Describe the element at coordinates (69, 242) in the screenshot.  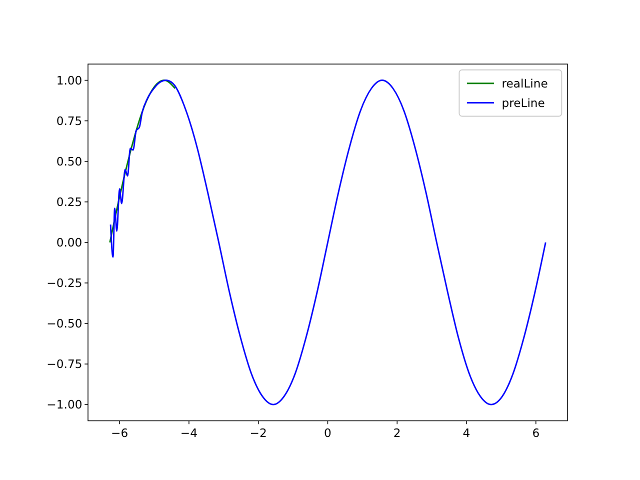
I see `y-tick-label: 0.00` at that location.